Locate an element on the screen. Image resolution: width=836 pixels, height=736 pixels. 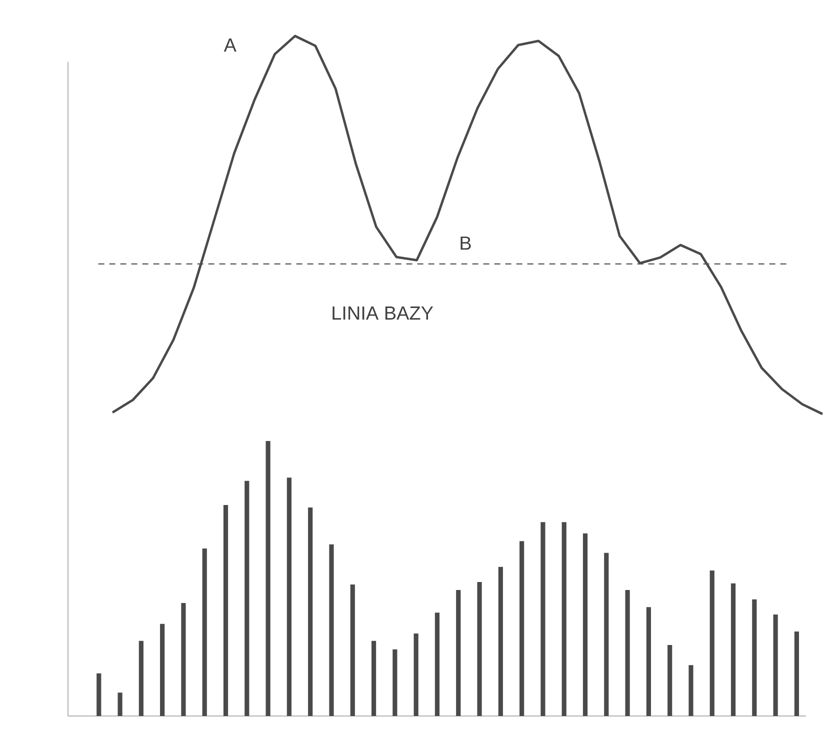
ref-line-label: LINIA BAZY is located at coordinates (383, 313).